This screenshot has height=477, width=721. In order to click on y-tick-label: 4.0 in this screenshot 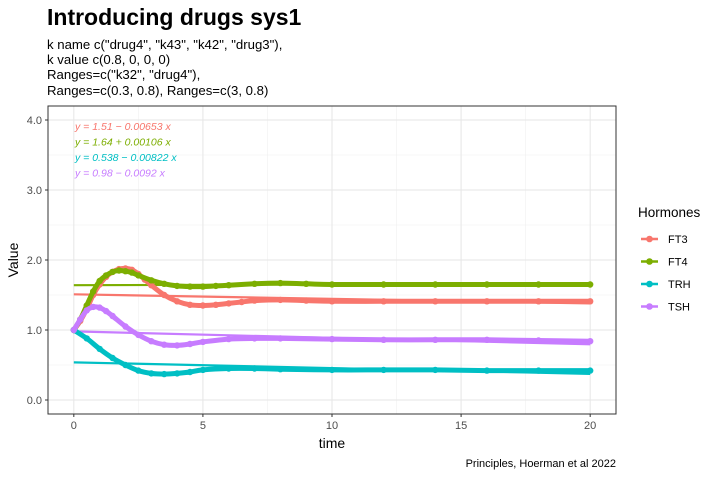, I will do `click(34, 121)`.